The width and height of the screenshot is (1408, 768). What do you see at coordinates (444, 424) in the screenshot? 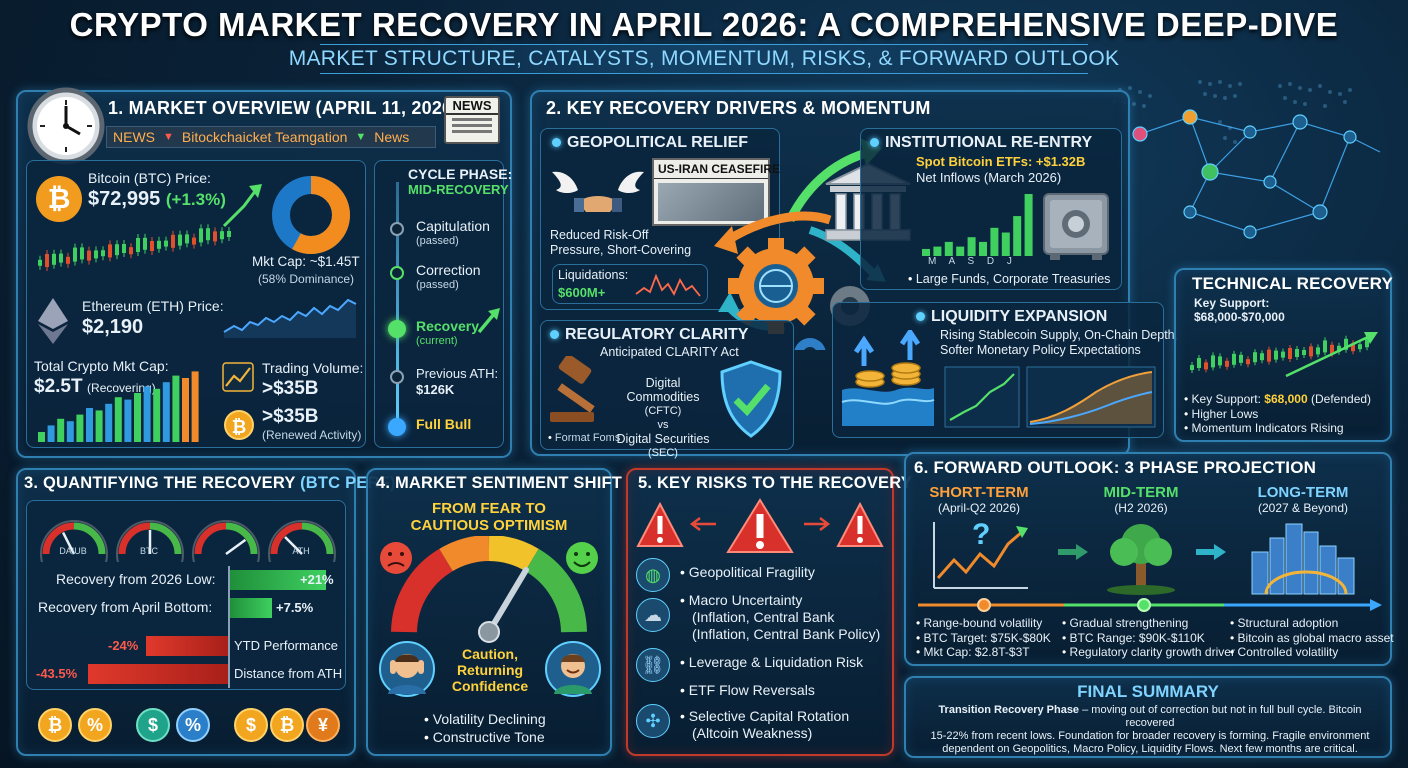
I see `cycle-step-name: Full Bull` at bounding box center [444, 424].